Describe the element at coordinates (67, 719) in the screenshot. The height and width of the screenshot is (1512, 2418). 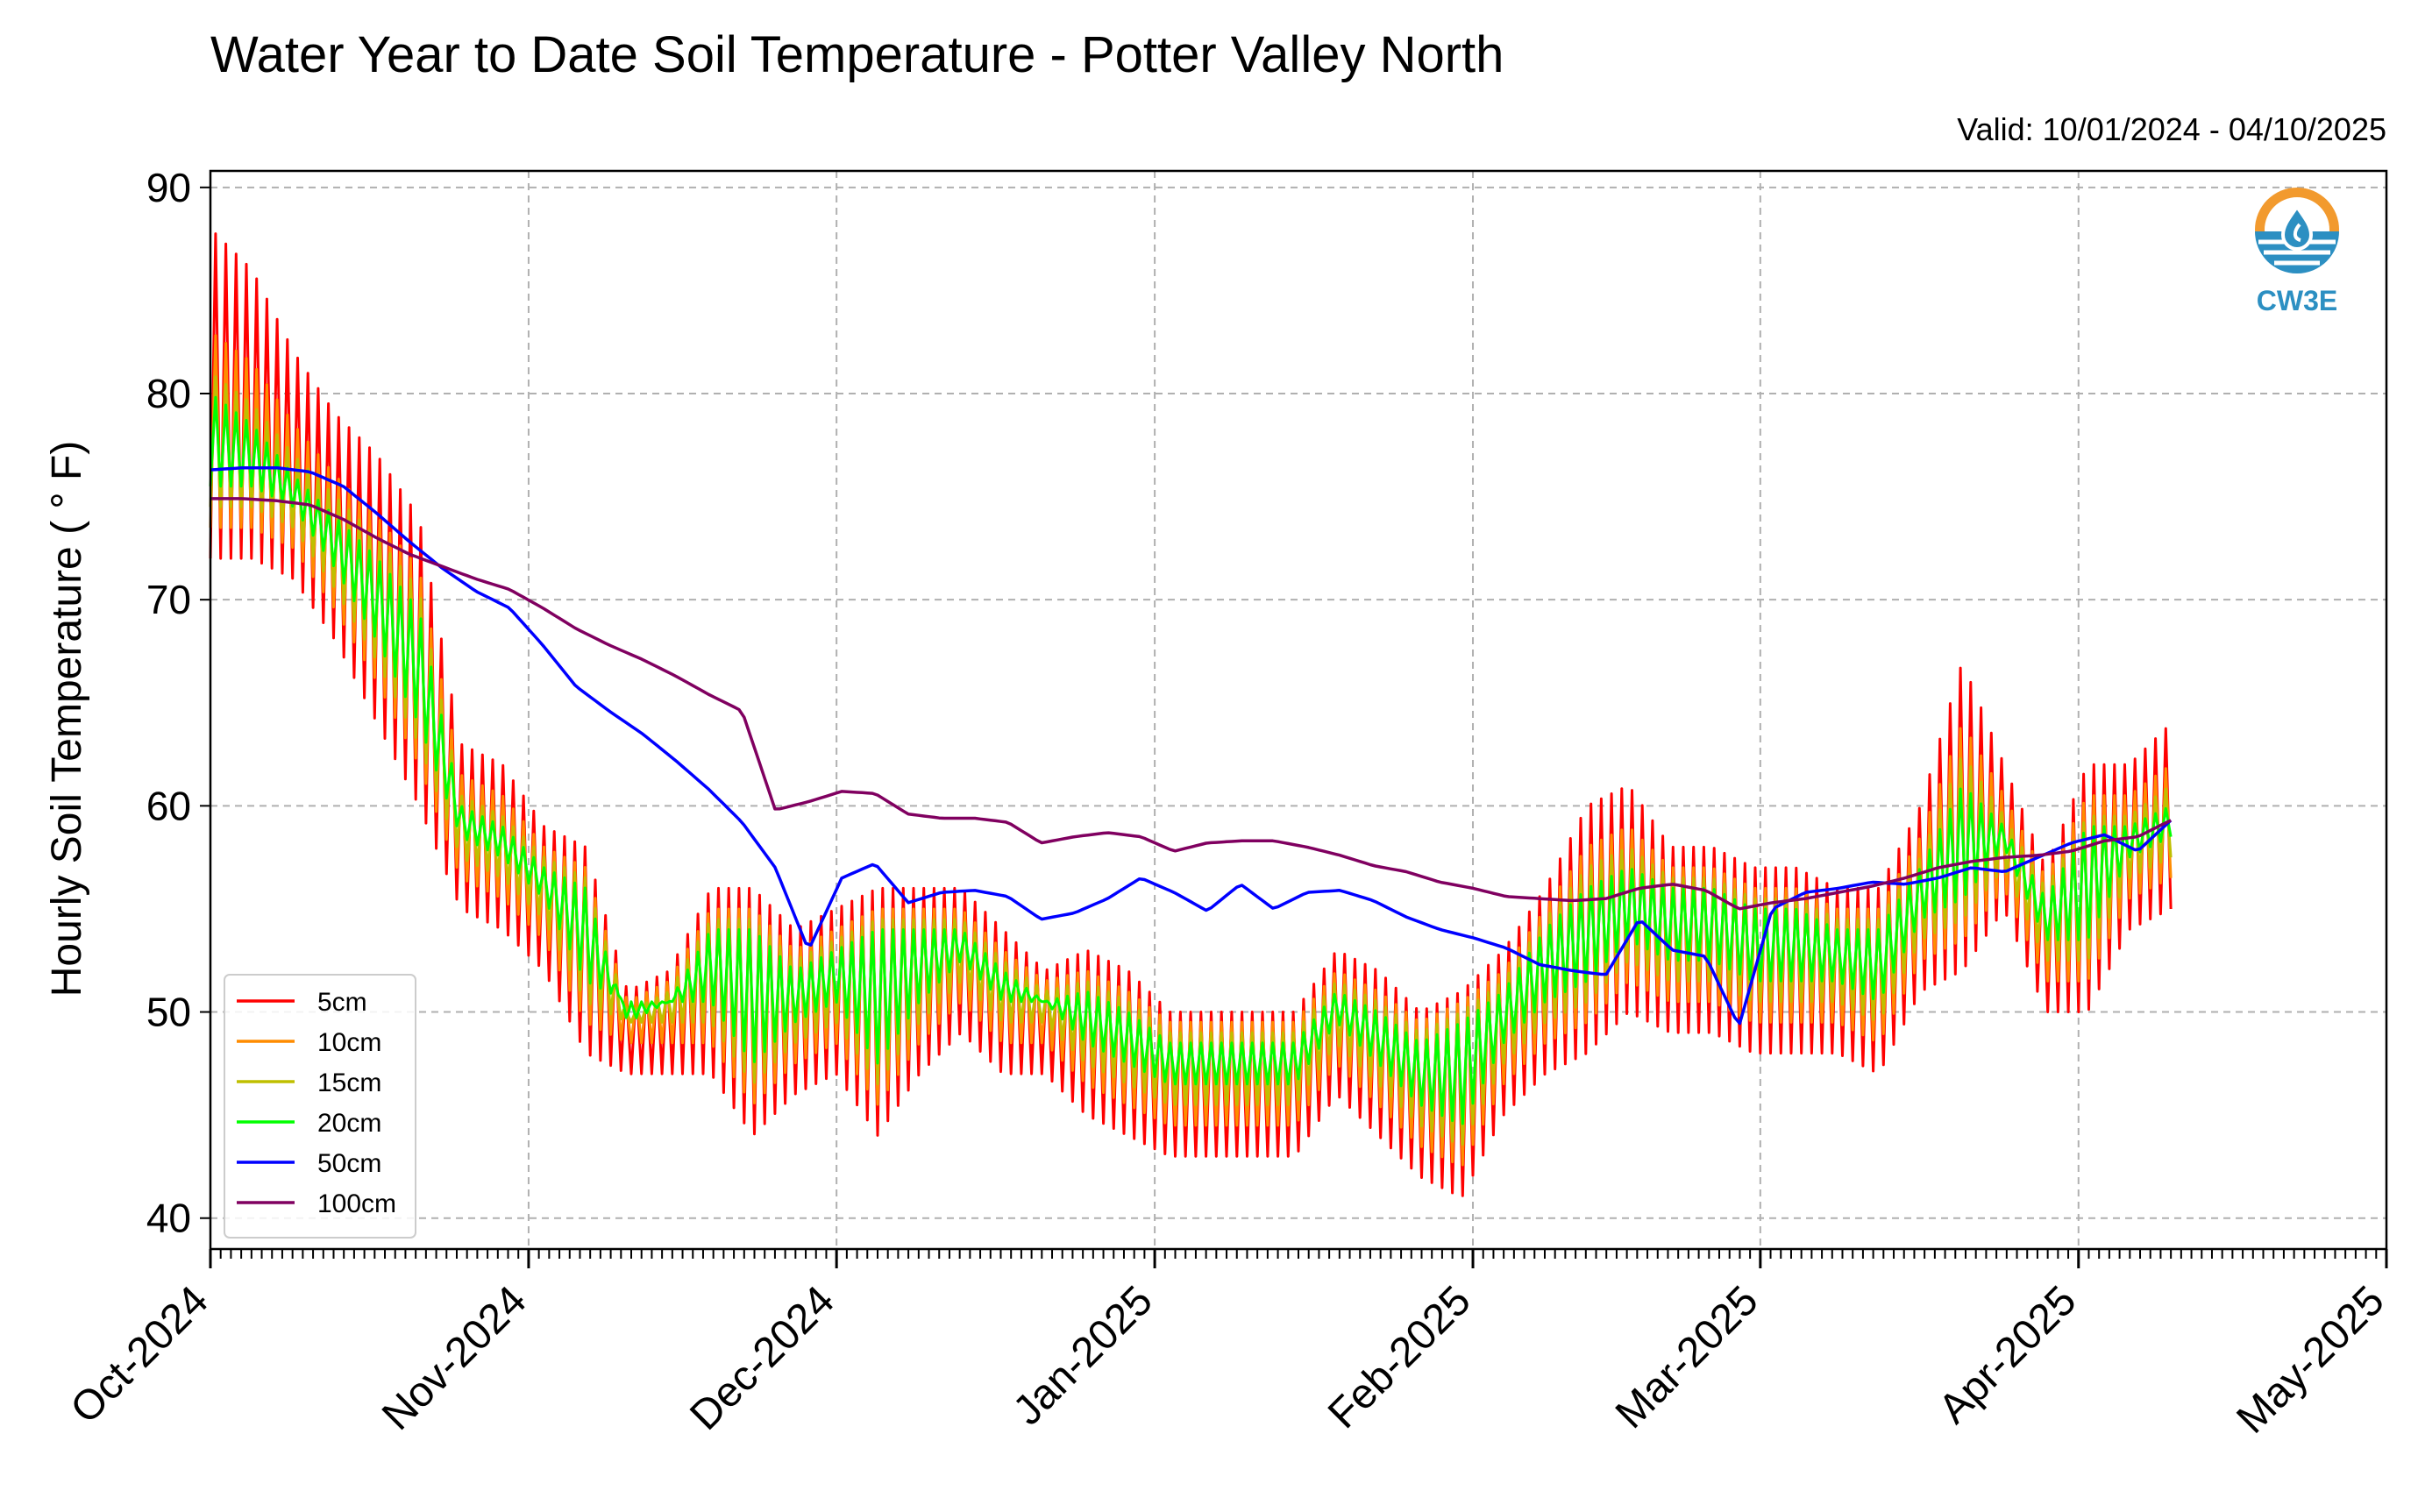
I see `y-axis-label: Hourly Soil Temperature ( ° F)` at that location.